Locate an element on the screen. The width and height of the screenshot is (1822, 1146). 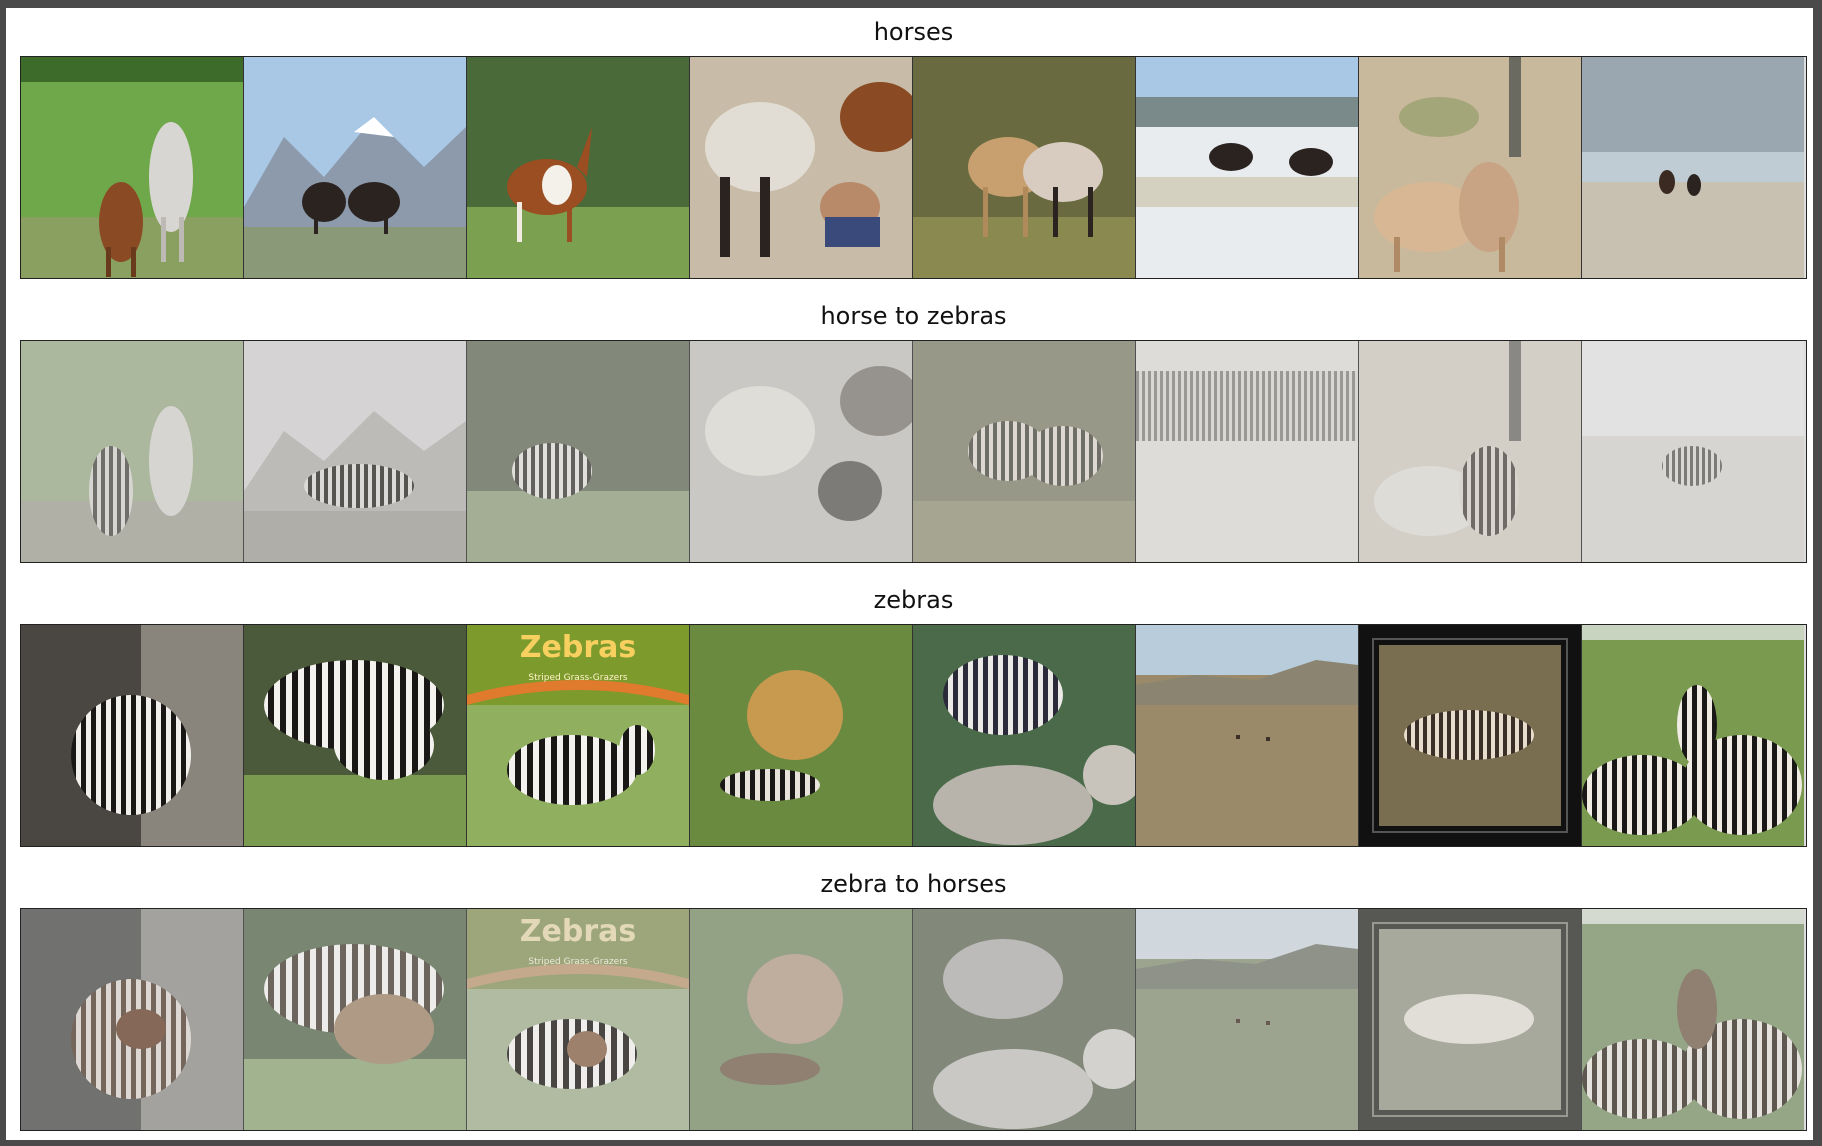
row-title: horse to zebras is located at coordinates (913, 316).